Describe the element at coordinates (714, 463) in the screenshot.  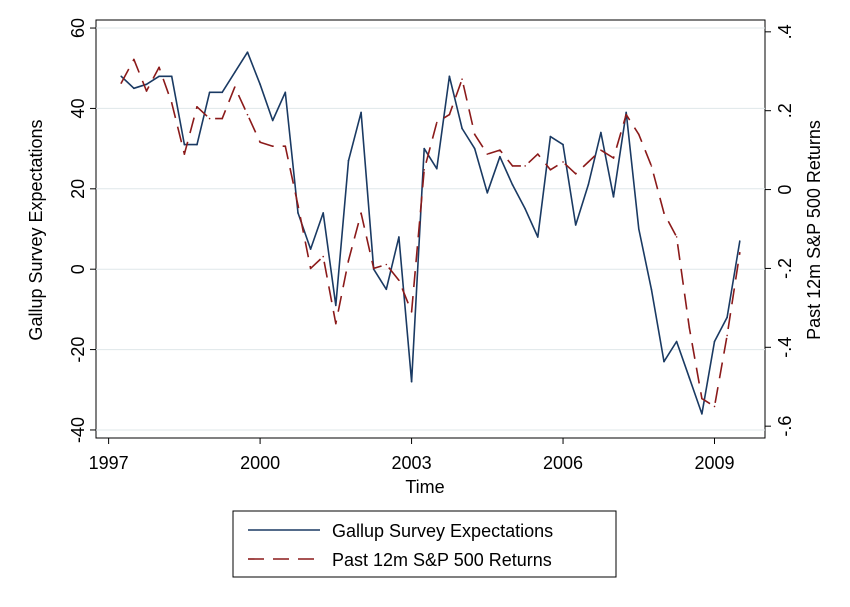
I see `x-tick-label: 2009` at that location.